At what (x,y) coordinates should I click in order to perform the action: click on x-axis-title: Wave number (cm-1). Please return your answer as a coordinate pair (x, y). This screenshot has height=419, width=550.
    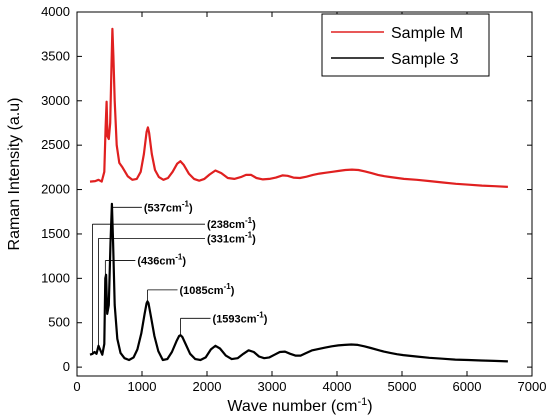
    Looking at the image, I should click on (299, 405).